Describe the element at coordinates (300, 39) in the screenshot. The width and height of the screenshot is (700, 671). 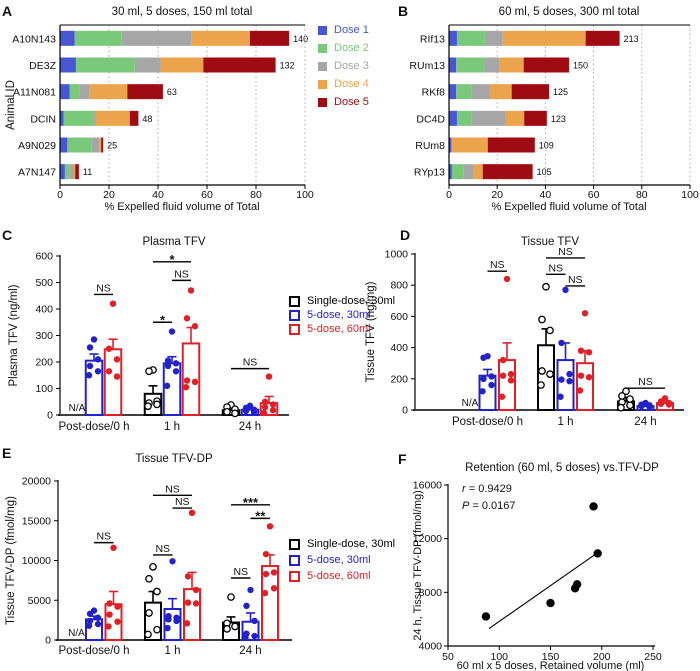
I see `total-label: 140` at that location.